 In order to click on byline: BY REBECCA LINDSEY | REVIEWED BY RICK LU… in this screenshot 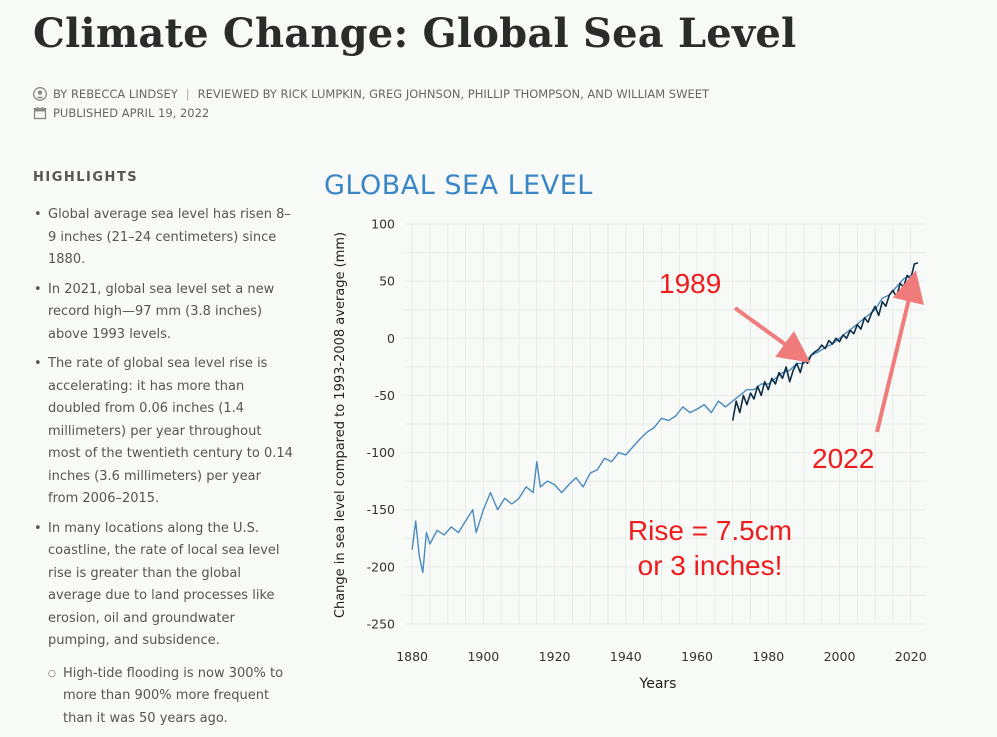, I will do `click(371, 94)`.